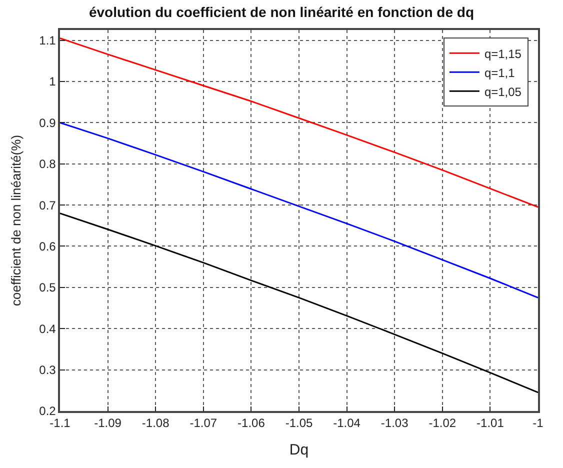  What do you see at coordinates (52, 81) in the screenshot?
I see `y-tick-label: 1` at bounding box center [52, 81].